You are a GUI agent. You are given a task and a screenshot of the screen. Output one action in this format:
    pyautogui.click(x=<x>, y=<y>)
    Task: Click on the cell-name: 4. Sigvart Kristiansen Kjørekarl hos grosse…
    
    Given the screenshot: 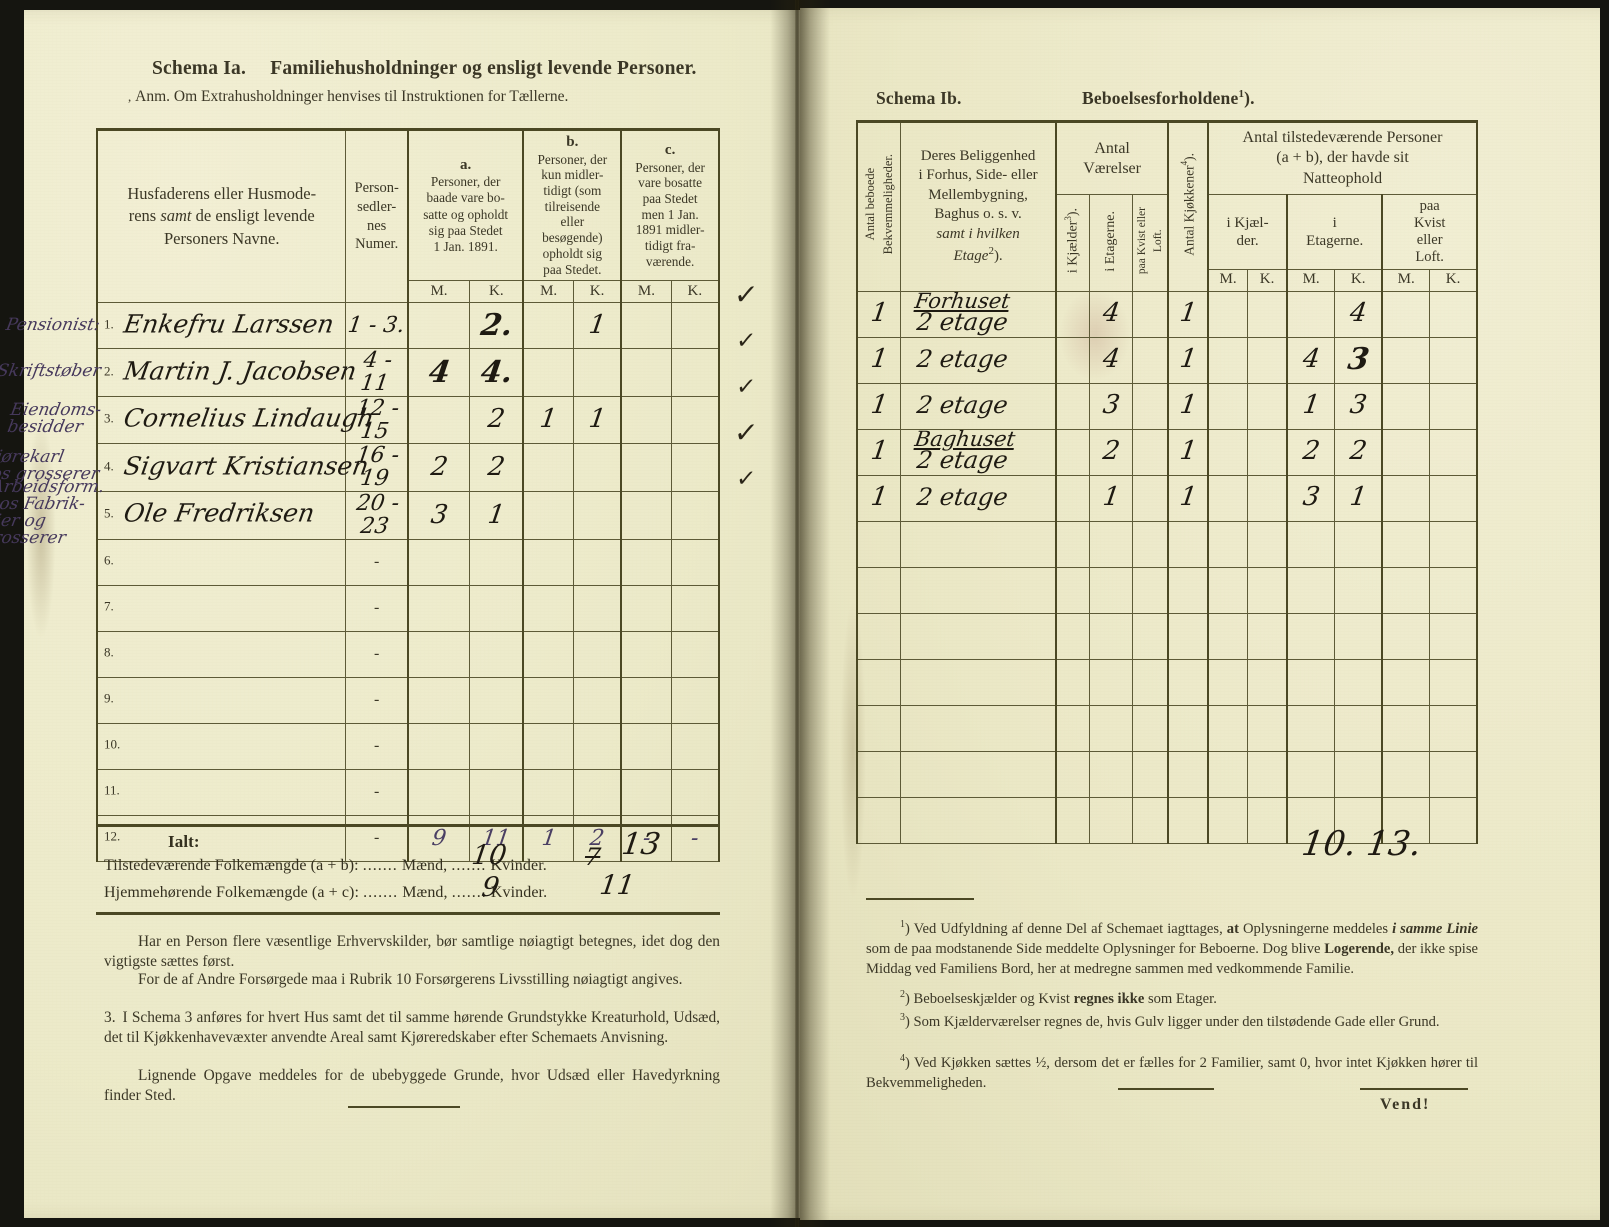 What is the action you would take?
    pyautogui.click(x=185, y=468)
    